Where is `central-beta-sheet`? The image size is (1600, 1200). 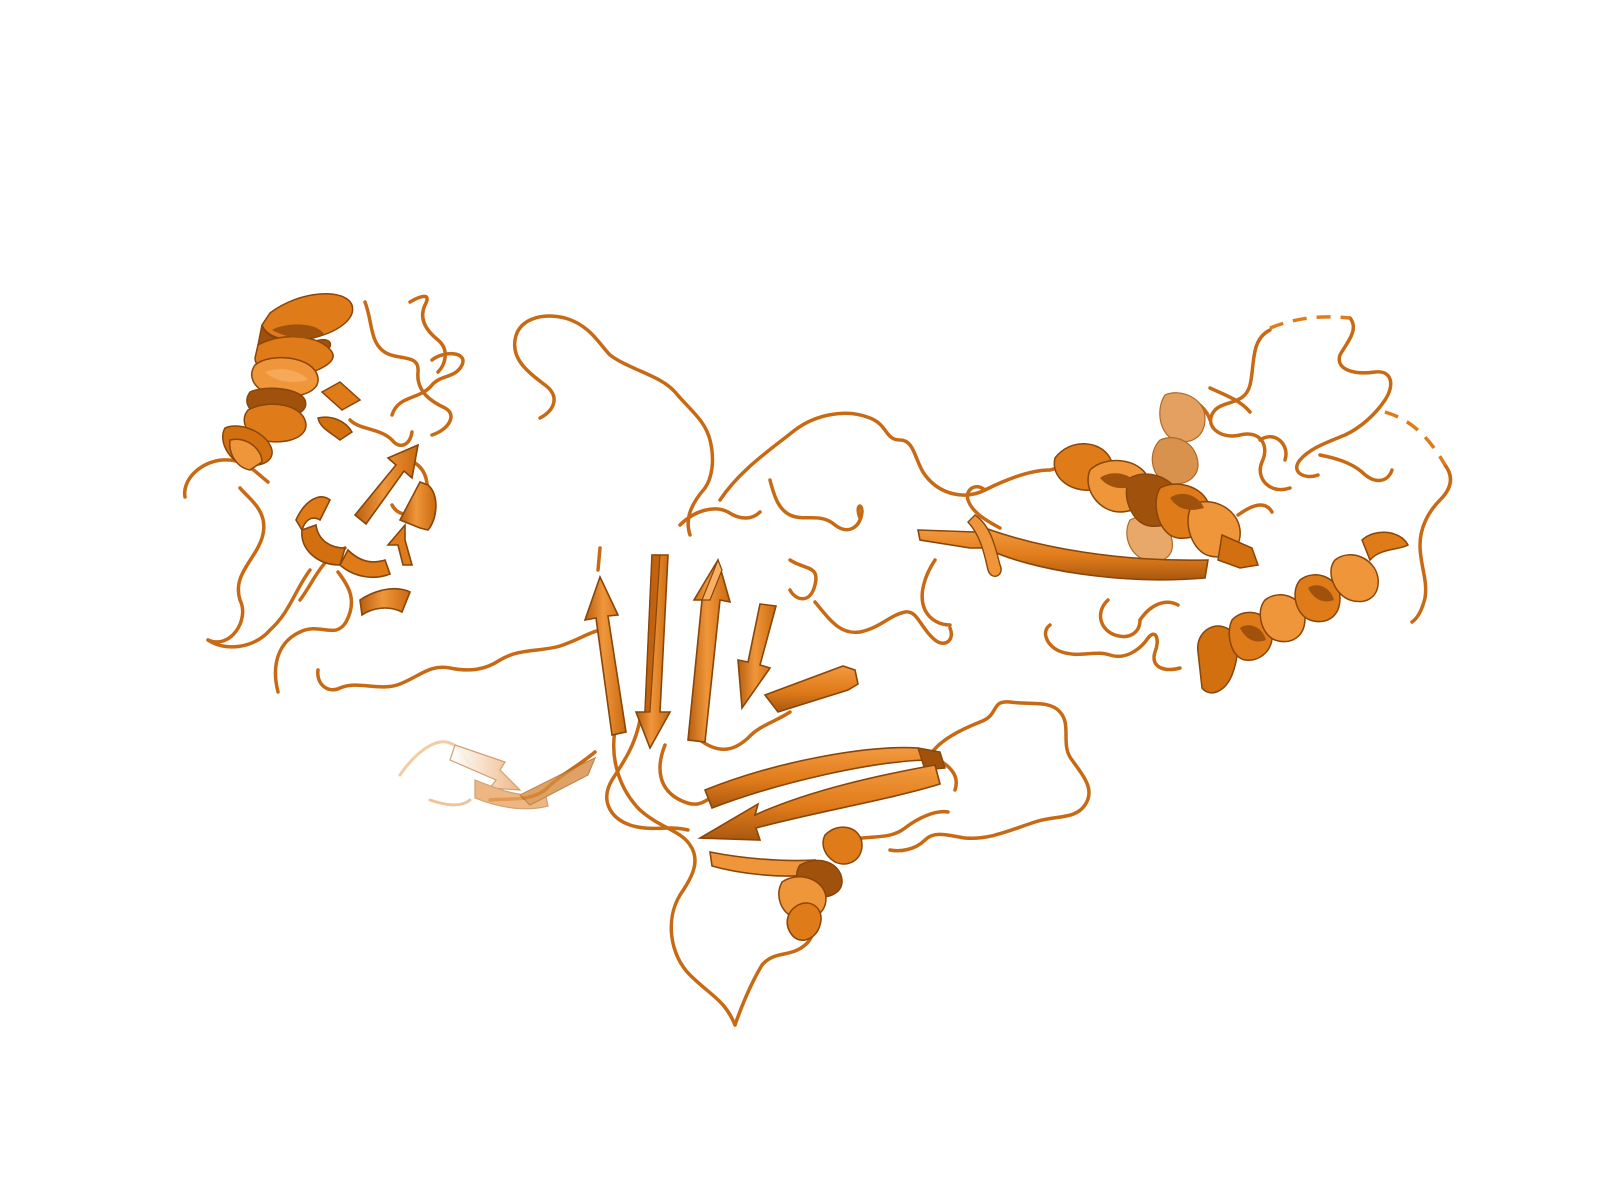
central-beta-sheet is located at coordinates (721, 652).